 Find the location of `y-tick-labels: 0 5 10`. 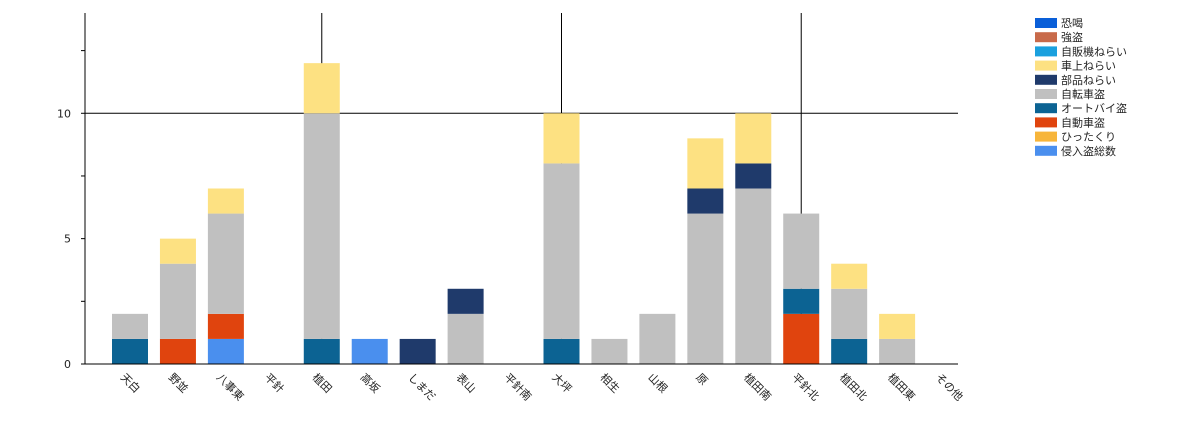

y-tick-labels: 0 5 10 is located at coordinates (64, 239).